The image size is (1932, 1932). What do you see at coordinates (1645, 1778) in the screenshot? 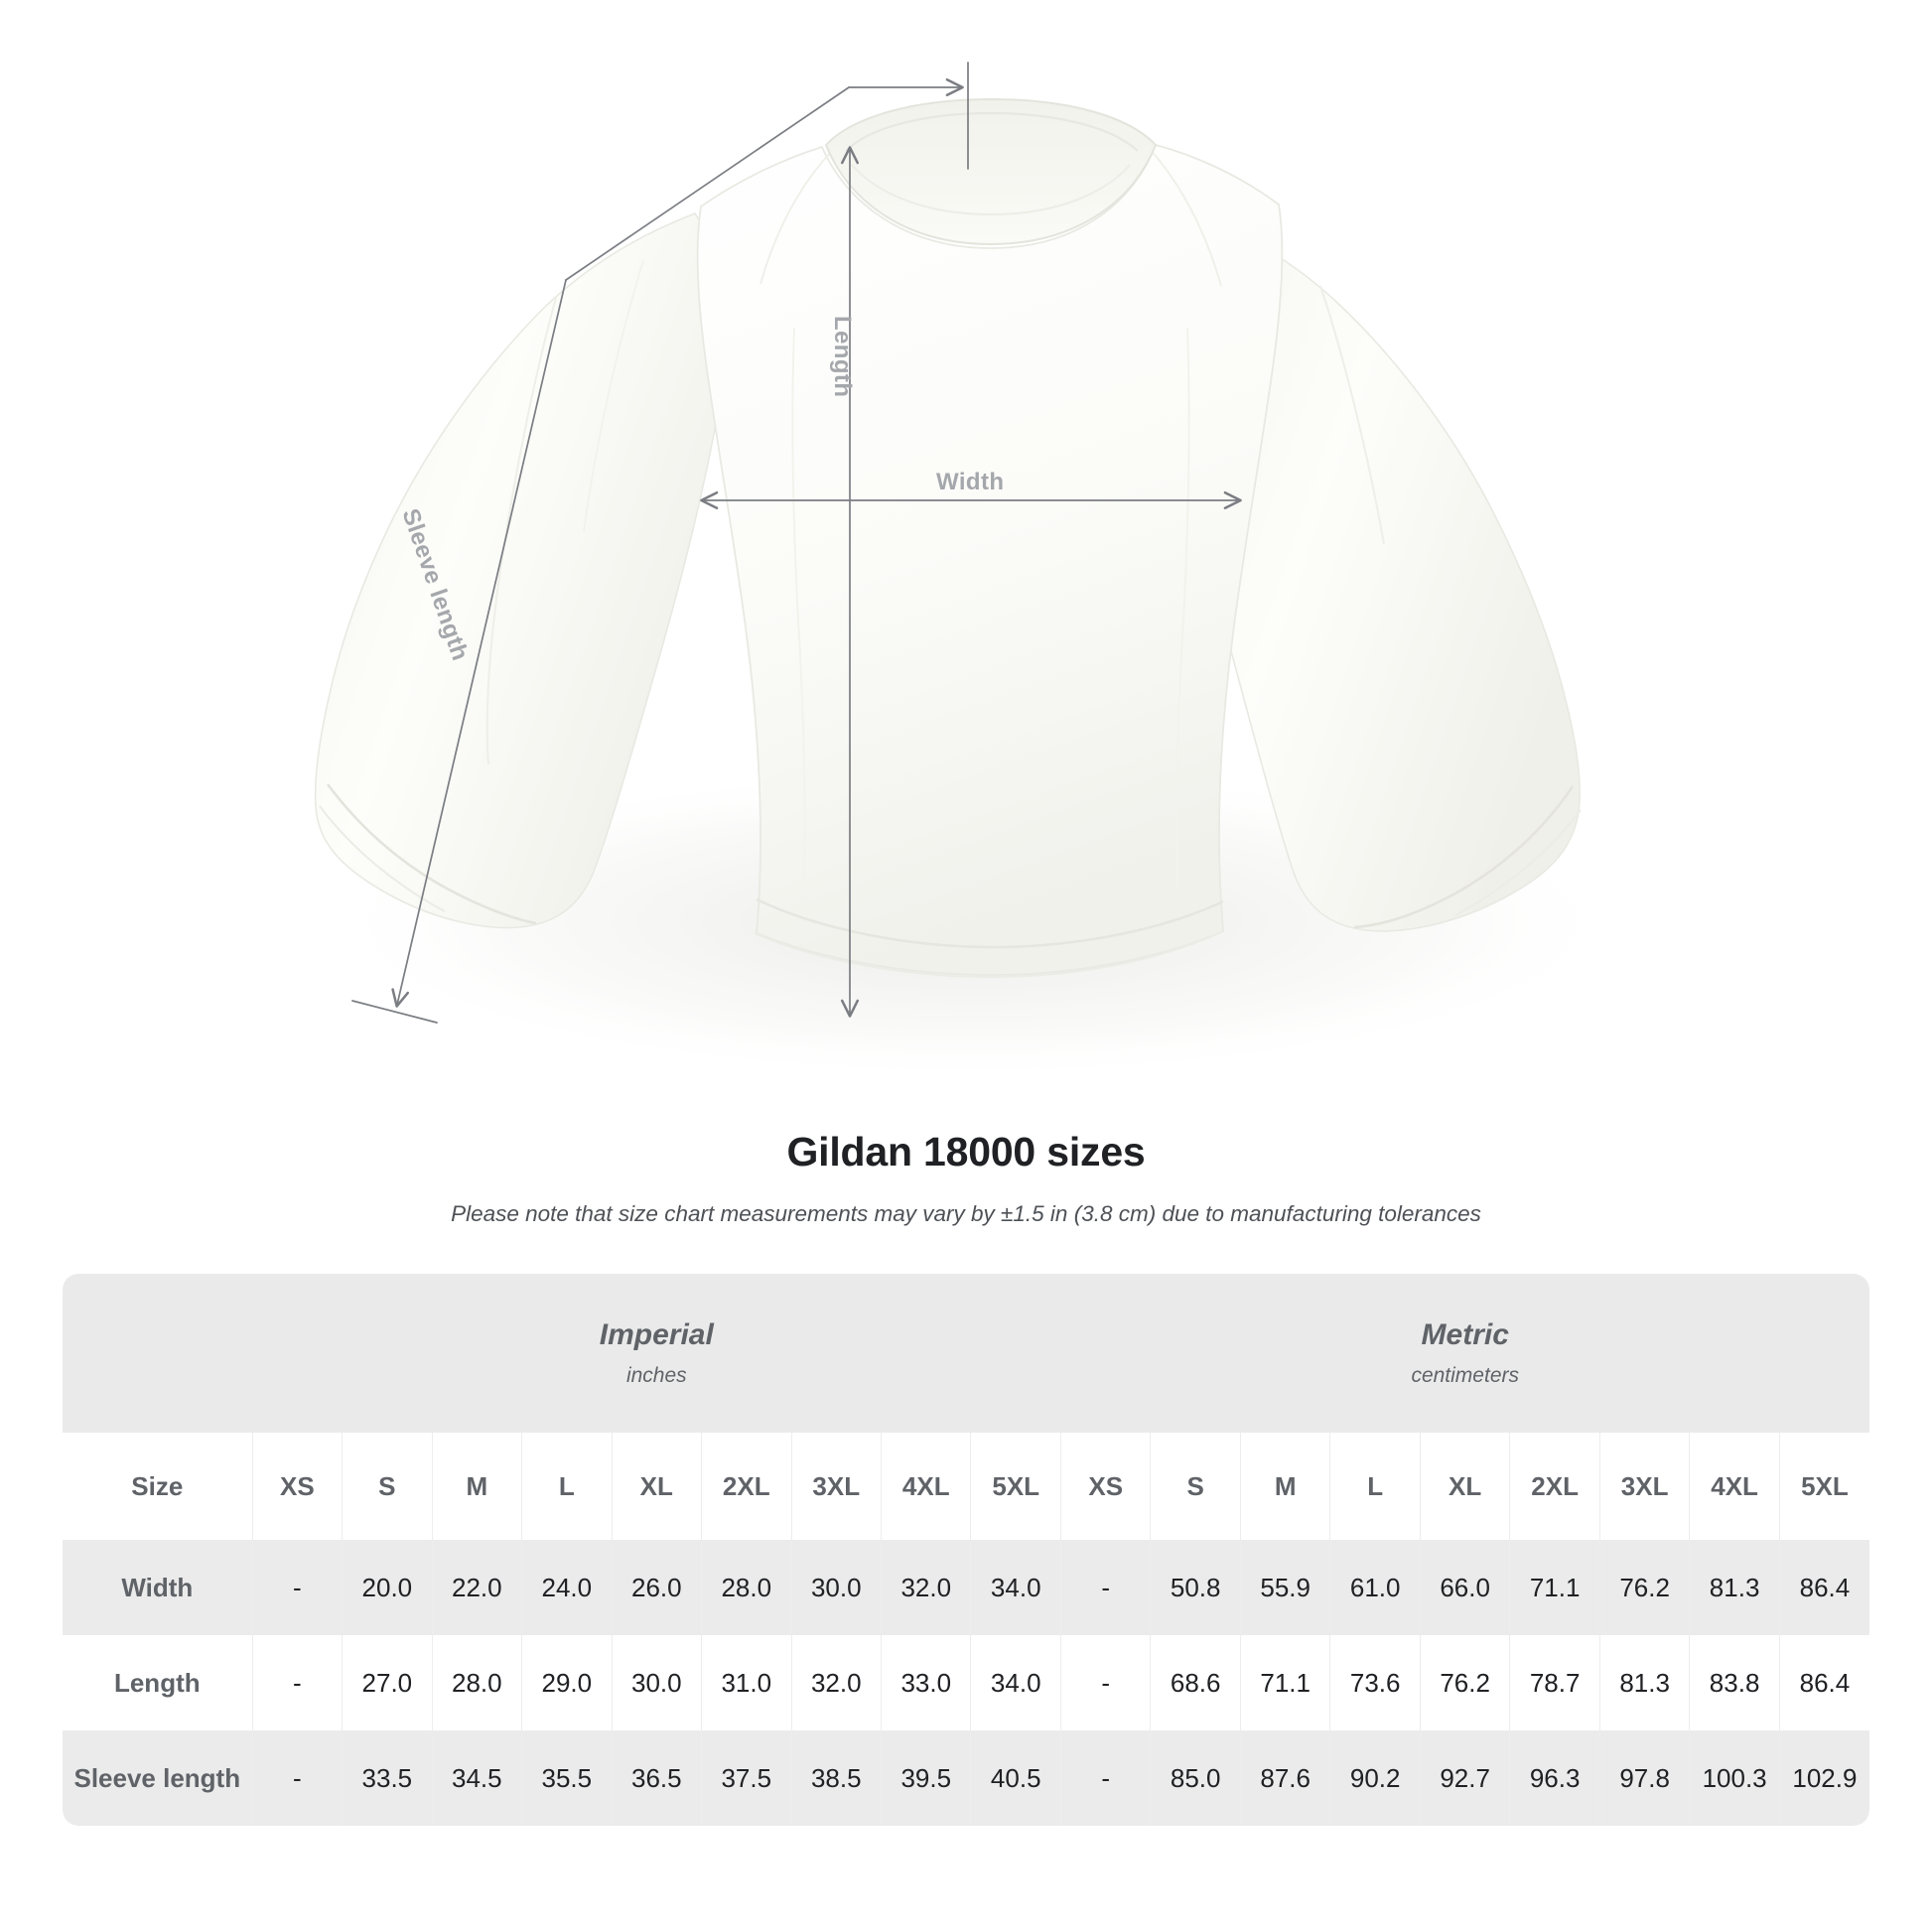
I see `cell-sleeve-length-metric-3xl: 97.8` at bounding box center [1645, 1778].